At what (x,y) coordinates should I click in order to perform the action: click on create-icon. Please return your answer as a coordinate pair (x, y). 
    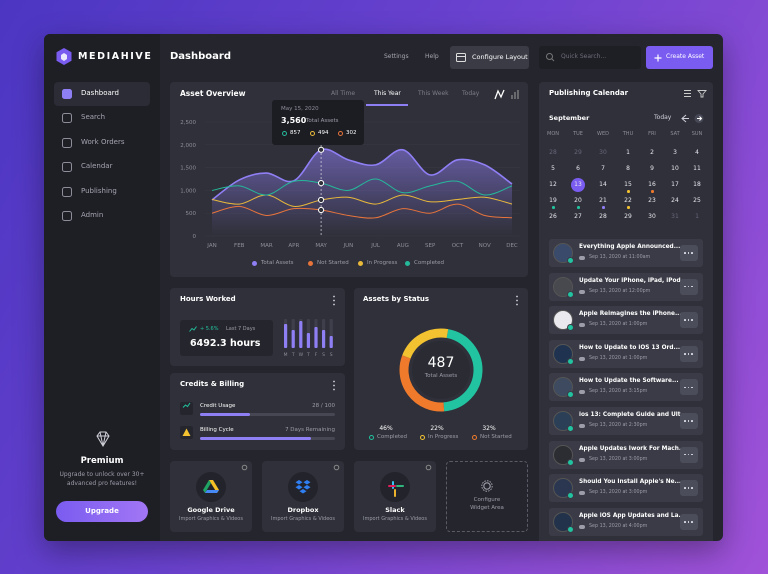
    Looking at the image, I should click on (658, 58).